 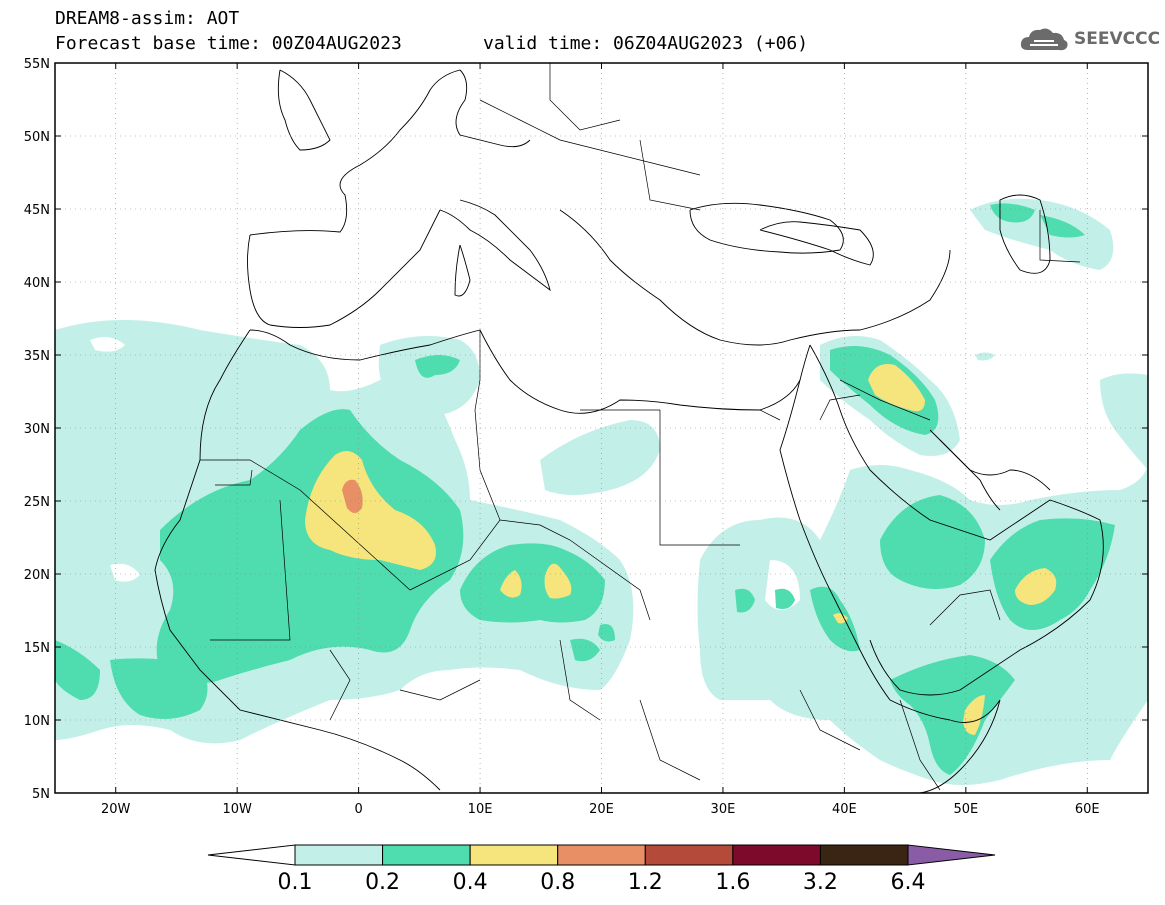 I want to click on colorbar-label: 0.1, so click(x=295, y=882).